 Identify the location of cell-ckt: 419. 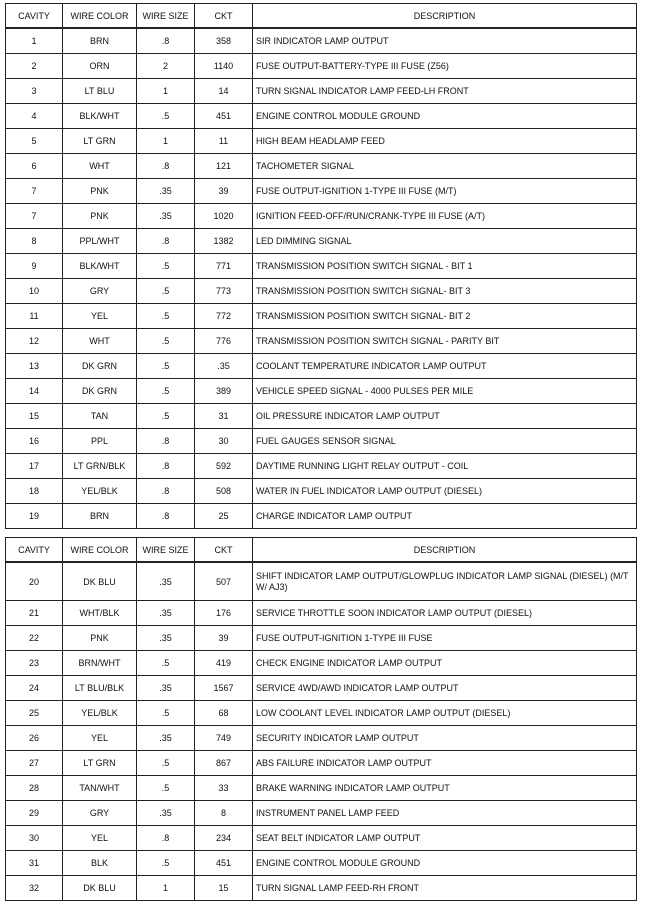
(223, 663).